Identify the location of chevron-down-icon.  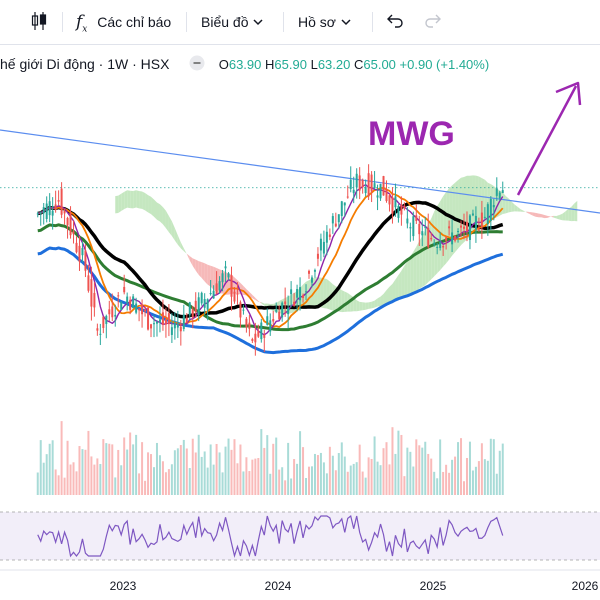
(258, 22).